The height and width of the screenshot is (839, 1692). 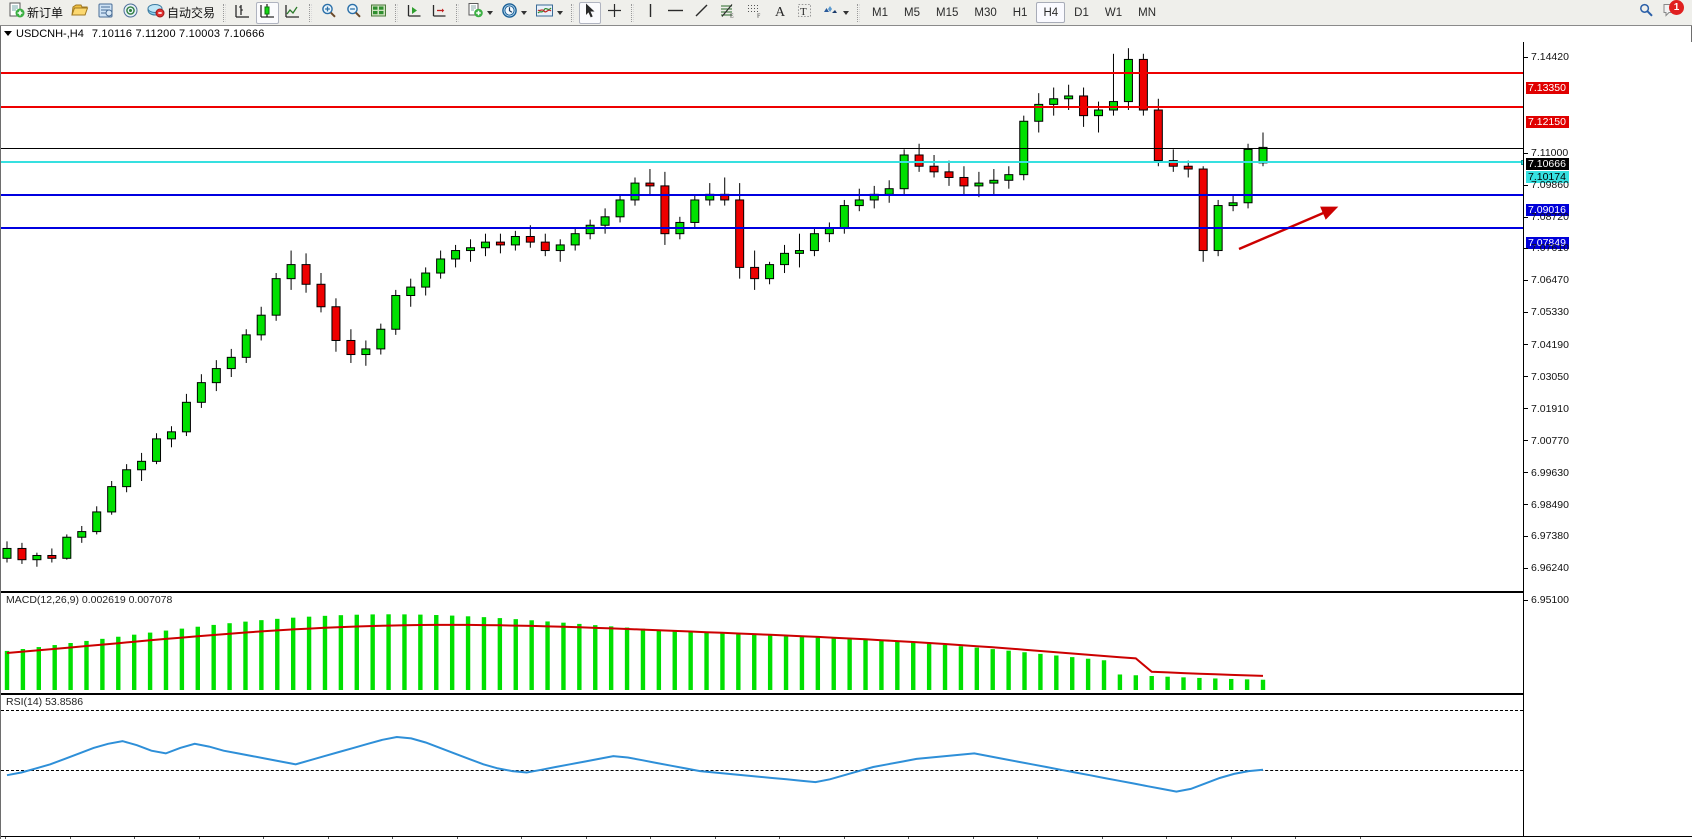 I want to click on channel-tool-button: F, so click(x=754, y=13).